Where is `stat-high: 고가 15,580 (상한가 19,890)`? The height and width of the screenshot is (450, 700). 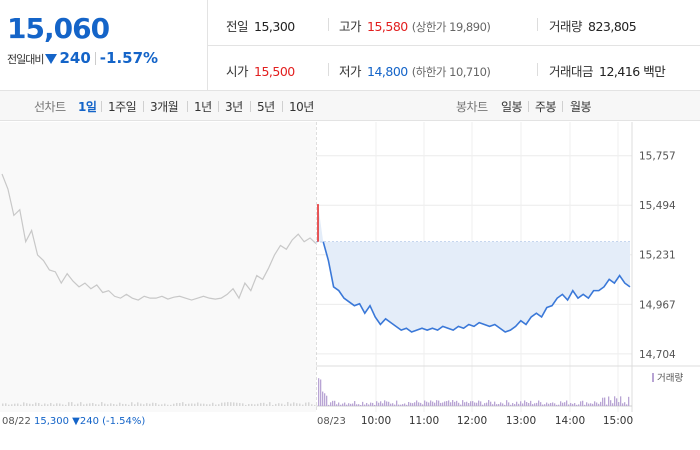 stat-high: 고가 15,580 (상한가 19,890) is located at coordinates (415, 26).